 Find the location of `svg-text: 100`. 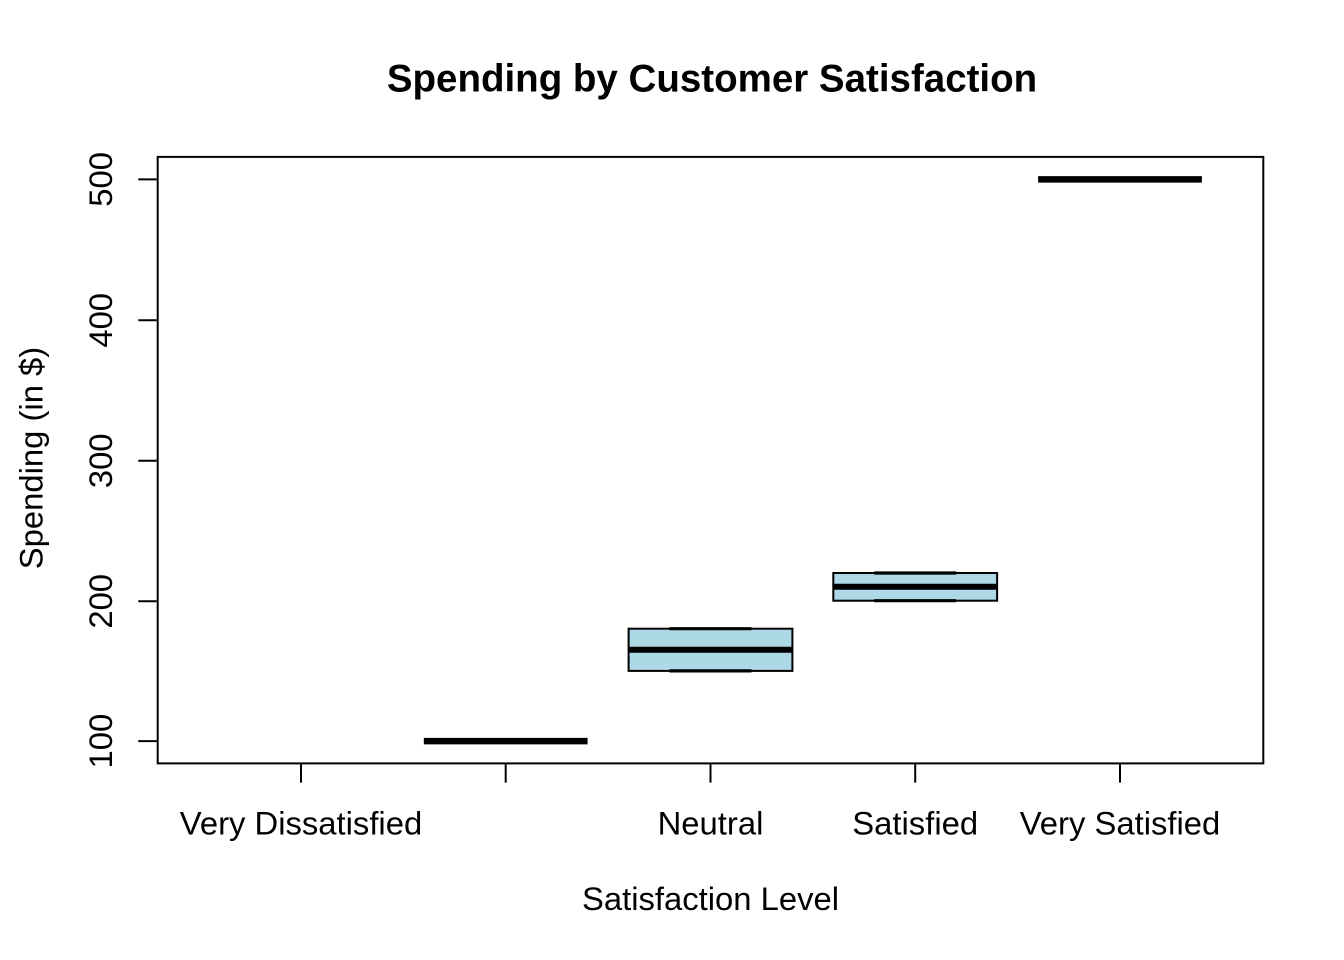

svg-text: 100 is located at coordinates (100, 741).